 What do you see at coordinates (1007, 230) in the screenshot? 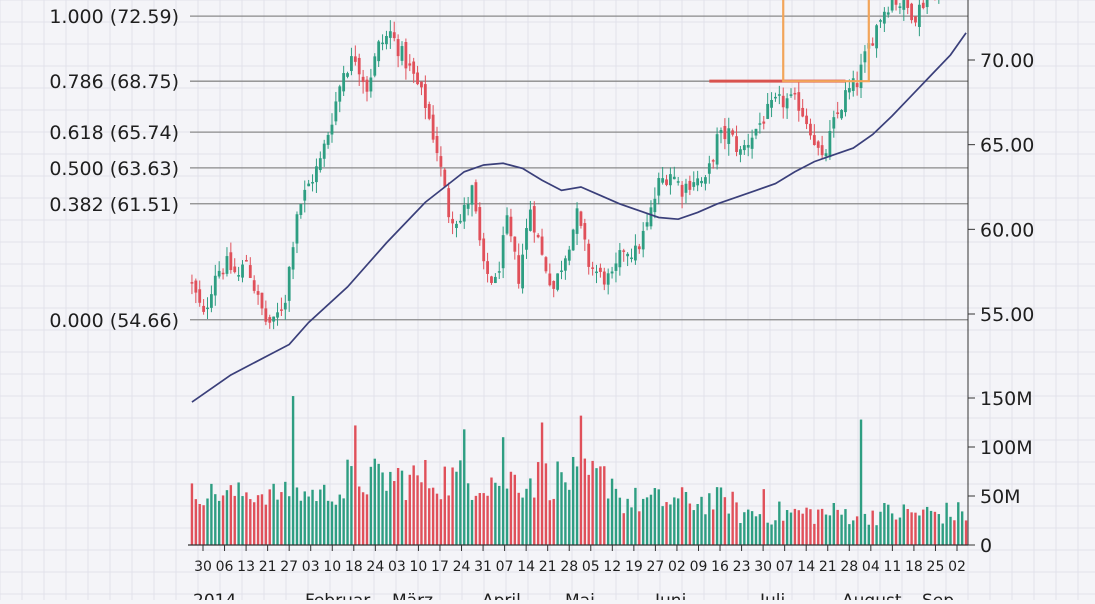
I see `price-tick-label: 60.00` at bounding box center [1007, 230].